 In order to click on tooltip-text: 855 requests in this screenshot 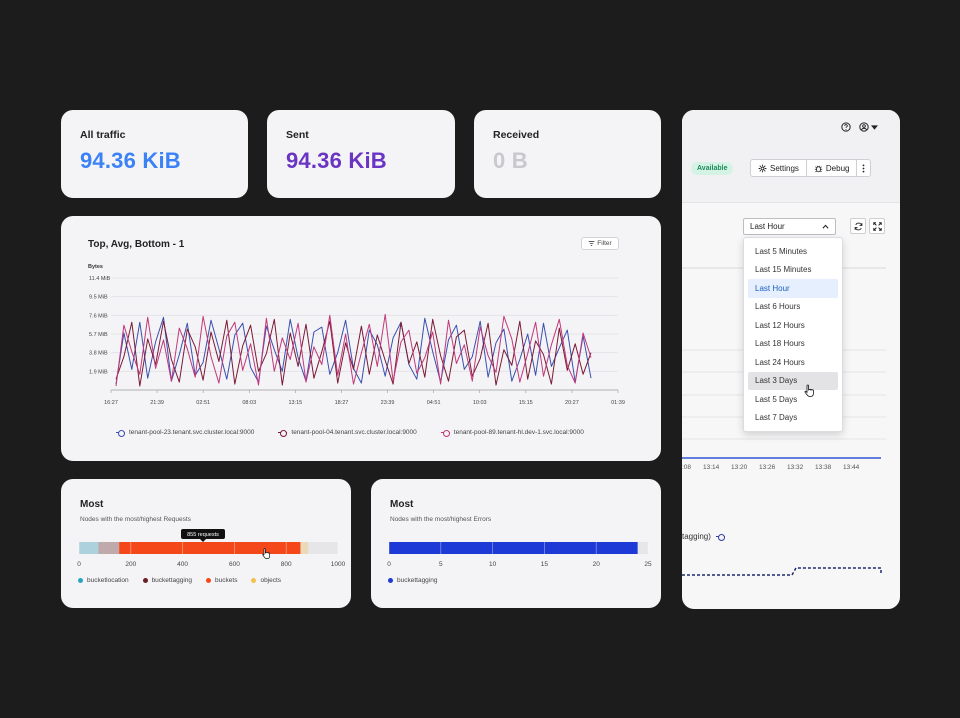, I will do `click(203, 535)`.